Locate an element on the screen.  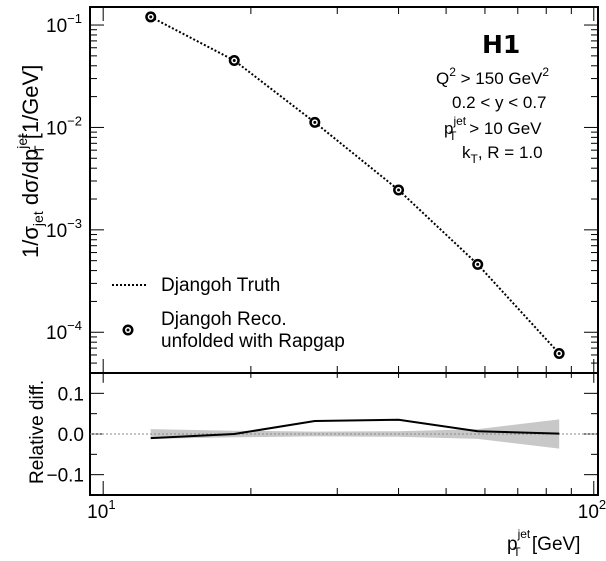
x-tick-labels: 10¹ 10² is located at coordinates (346, 510).